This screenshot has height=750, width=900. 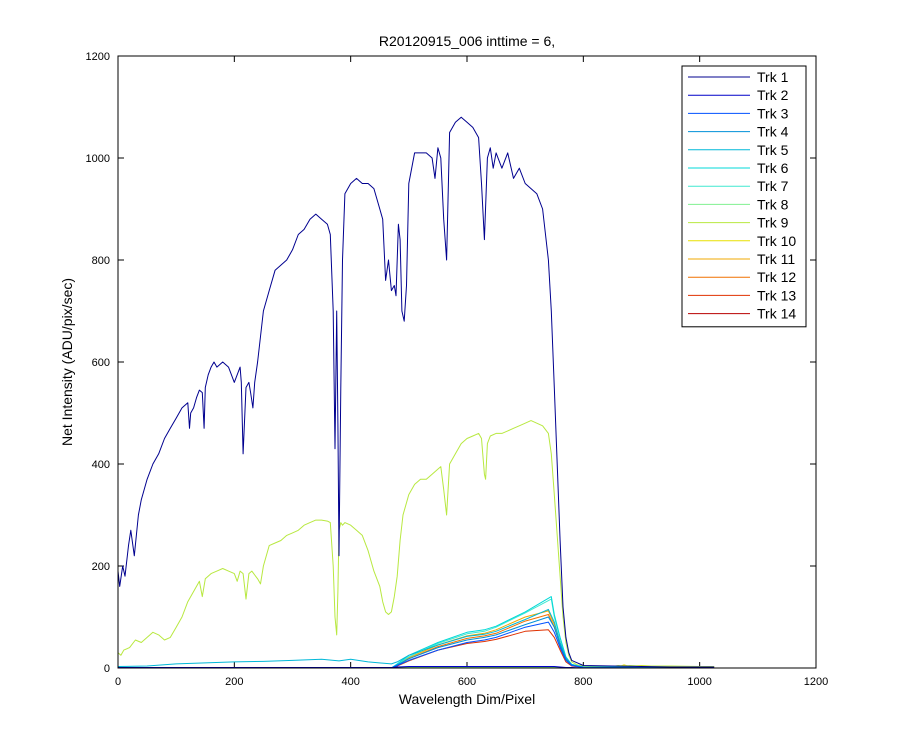 What do you see at coordinates (583, 682) in the screenshot?
I see `x-tick-label: 800` at bounding box center [583, 682].